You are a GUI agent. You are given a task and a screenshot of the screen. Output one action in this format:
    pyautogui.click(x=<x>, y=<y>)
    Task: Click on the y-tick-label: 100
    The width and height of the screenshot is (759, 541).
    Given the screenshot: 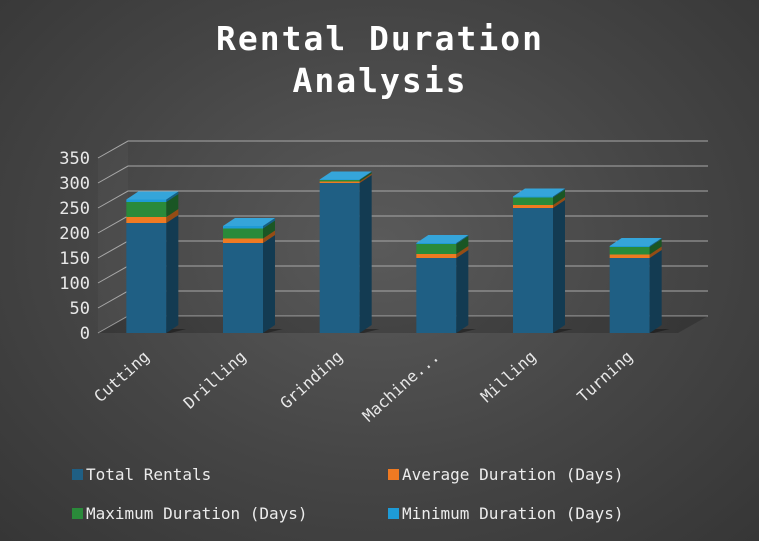 What is the action you would take?
    pyautogui.click(x=74, y=284)
    